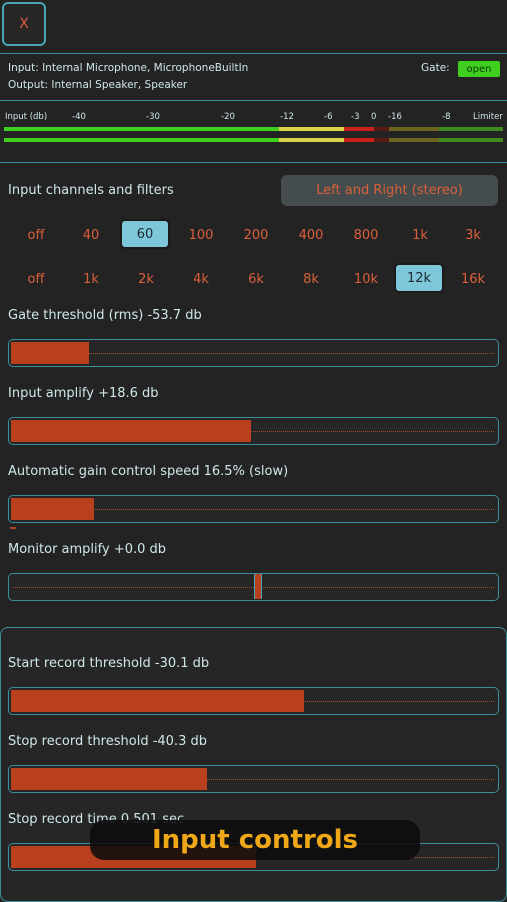  Describe the element at coordinates (366, 279) in the screenshot. I see `lowpass-option: 10k` at that location.